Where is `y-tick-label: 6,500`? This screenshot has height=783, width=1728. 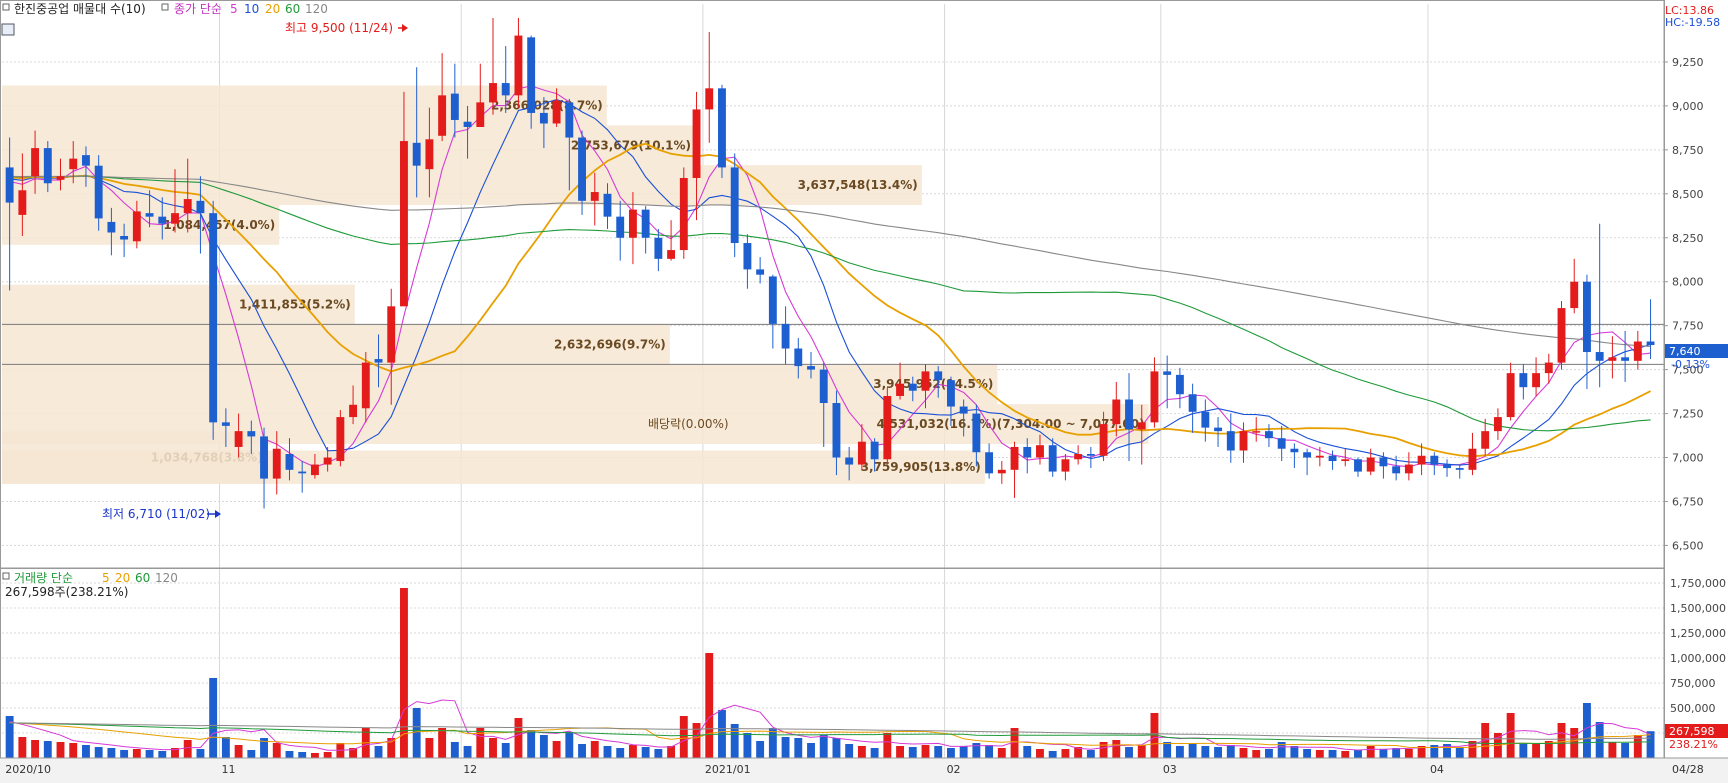 y-tick-label: 6,500 is located at coordinates (1688, 545).